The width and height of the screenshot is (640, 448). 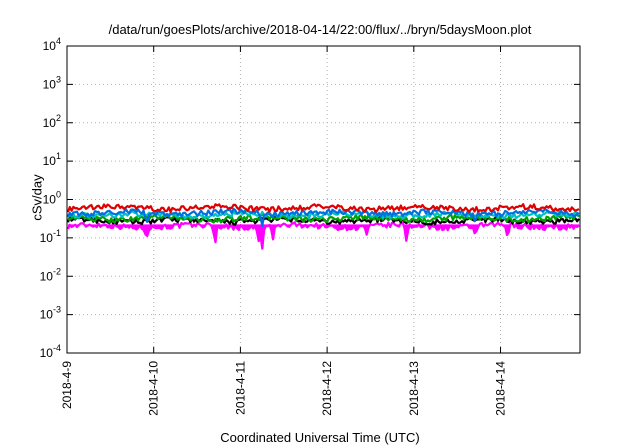 What do you see at coordinates (240, 388) in the screenshot?
I see `x-tick-label: 2018-4-11` at bounding box center [240, 388].